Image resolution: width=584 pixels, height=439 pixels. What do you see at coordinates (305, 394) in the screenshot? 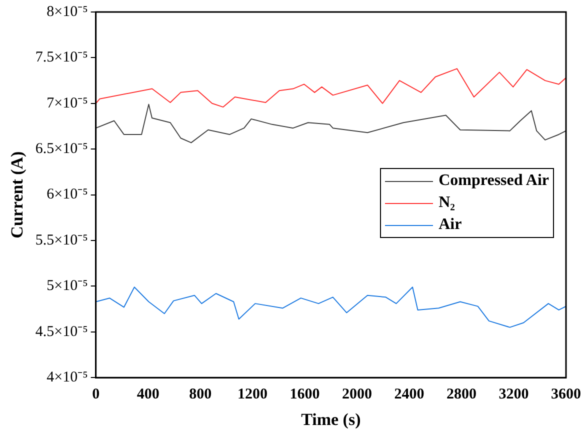
I see `x-tick-label: 1600` at bounding box center [305, 394].